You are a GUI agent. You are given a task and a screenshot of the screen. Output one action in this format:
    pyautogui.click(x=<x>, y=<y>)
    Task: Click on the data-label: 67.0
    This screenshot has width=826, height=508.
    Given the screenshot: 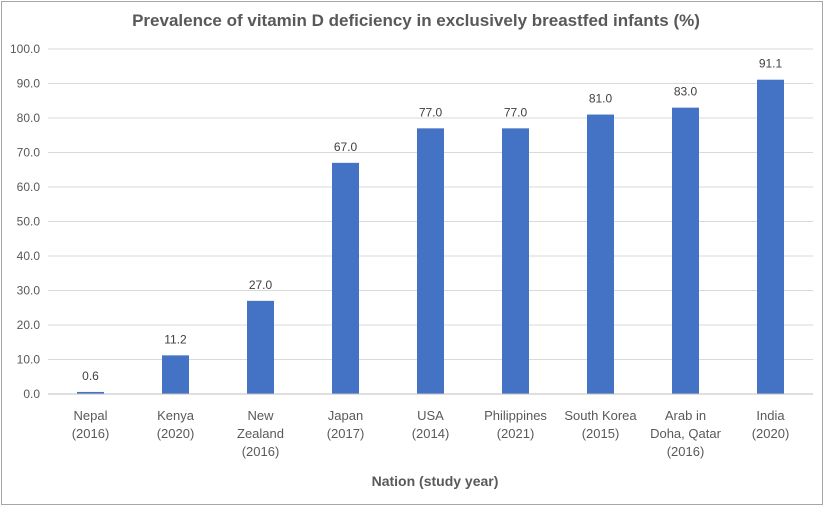 What is the action you would take?
    pyautogui.click(x=346, y=147)
    